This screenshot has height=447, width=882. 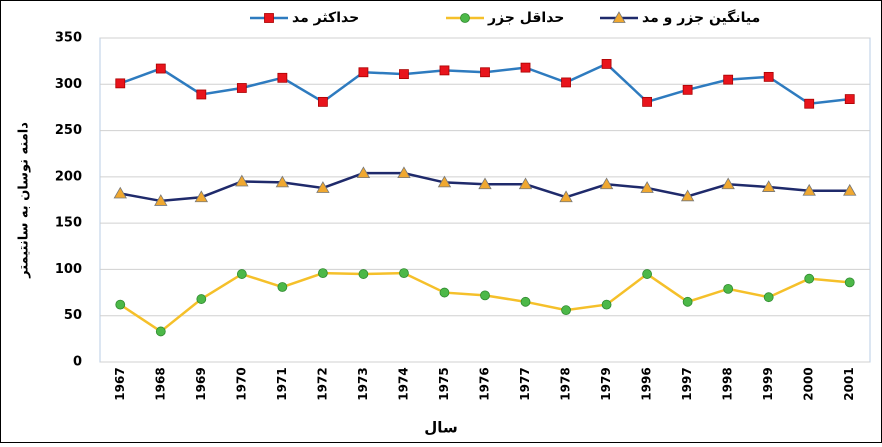 What do you see at coordinates (444, 383) in the screenshot?
I see `x-tick-label: 1975` at bounding box center [444, 383].